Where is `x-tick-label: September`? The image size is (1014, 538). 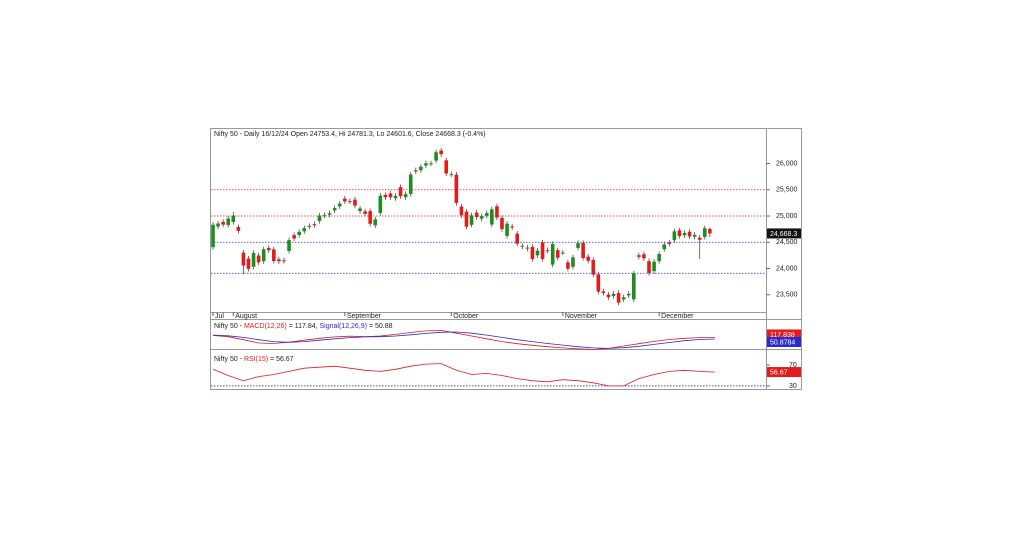 x-tick-label: September is located at coordinates (364, 316).